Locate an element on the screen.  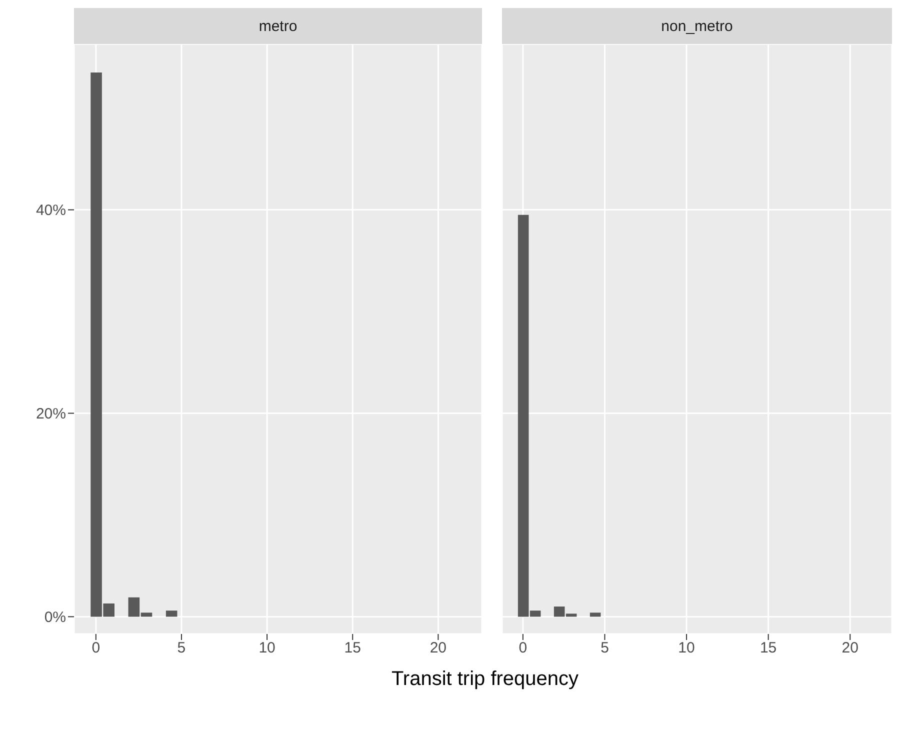
y-tick-label: 40% is located at coordinates (51, 211).